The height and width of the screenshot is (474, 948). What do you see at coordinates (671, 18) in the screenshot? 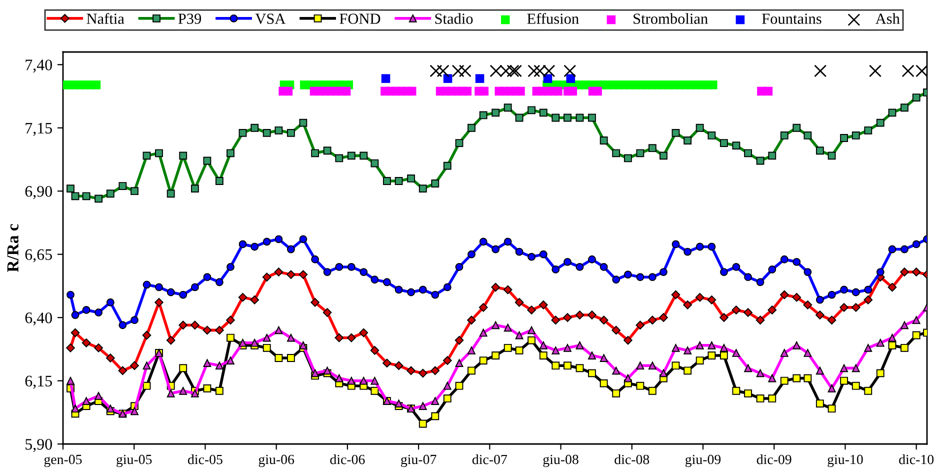
I see `legend-label: Strombolian` at bounding box center [671, 18].